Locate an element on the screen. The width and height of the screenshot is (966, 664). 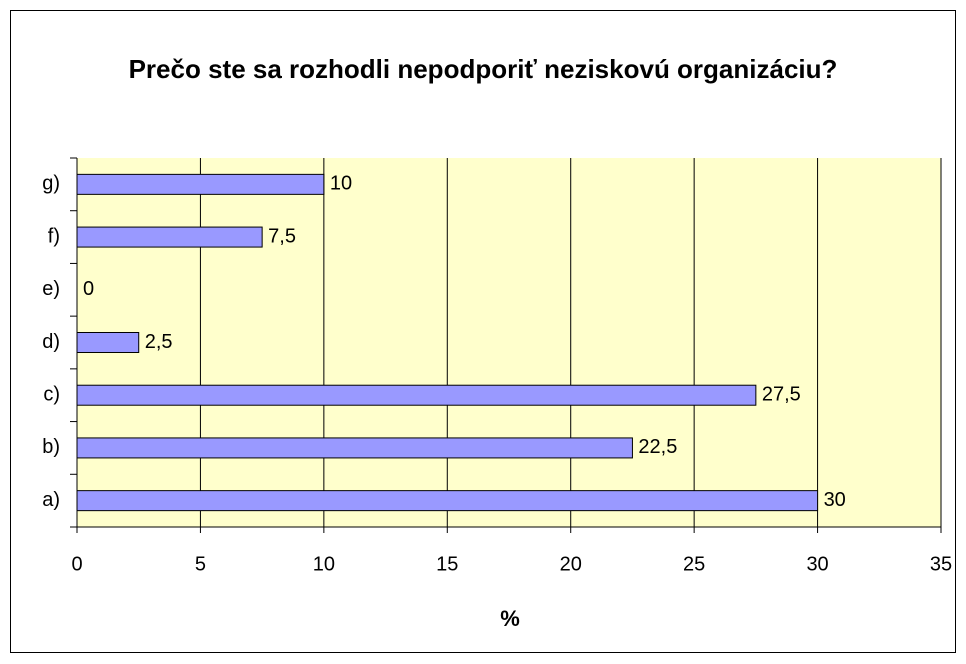
y-tick-label: b) is located at coordinates (51, 447).